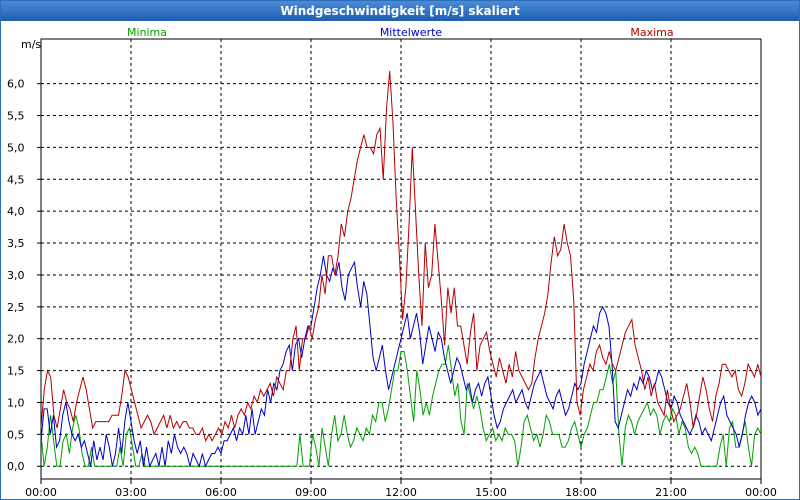 The width and height of the screenshot is (800, 500). Describe the element at coordinates (411, 32) in the screenshot. I see `legend-mittelwerte: Mittelwerte` at that location.